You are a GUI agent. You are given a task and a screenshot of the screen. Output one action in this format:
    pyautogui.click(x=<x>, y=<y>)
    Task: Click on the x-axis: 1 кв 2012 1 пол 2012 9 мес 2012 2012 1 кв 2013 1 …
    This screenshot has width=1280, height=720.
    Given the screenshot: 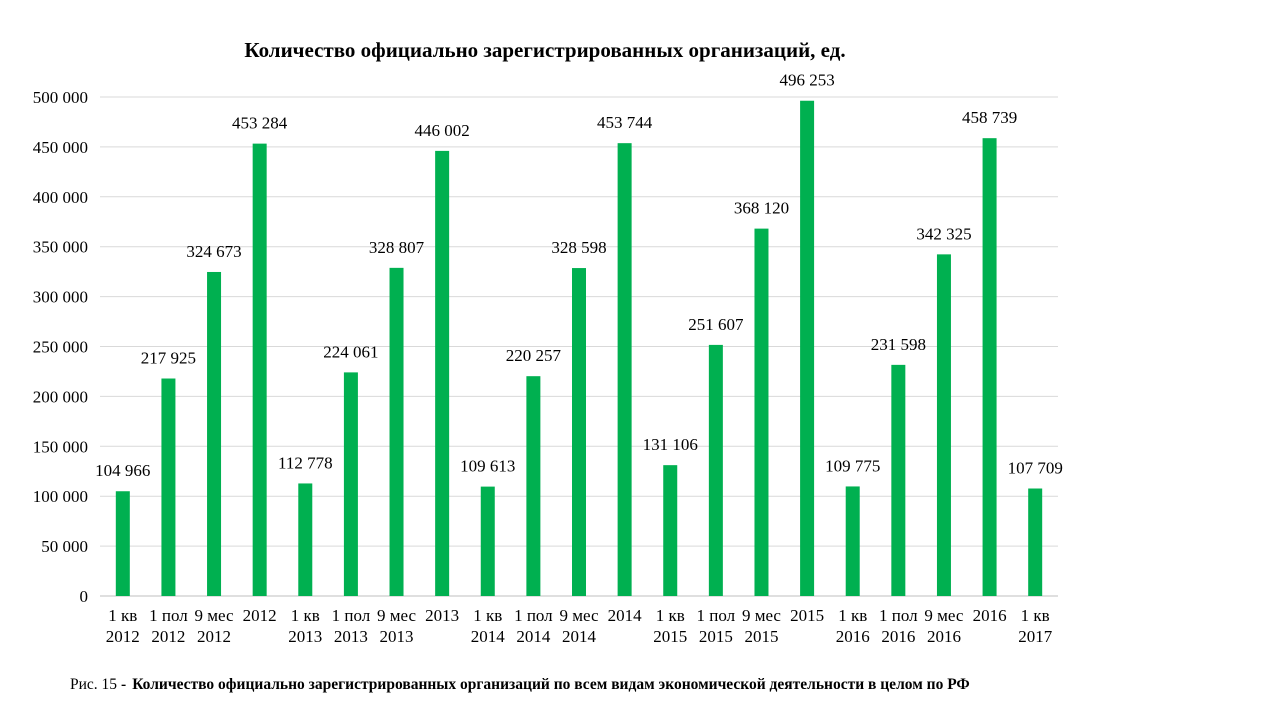 What is the action you would take?
    pyautogui.click(x=579, y=626)
    